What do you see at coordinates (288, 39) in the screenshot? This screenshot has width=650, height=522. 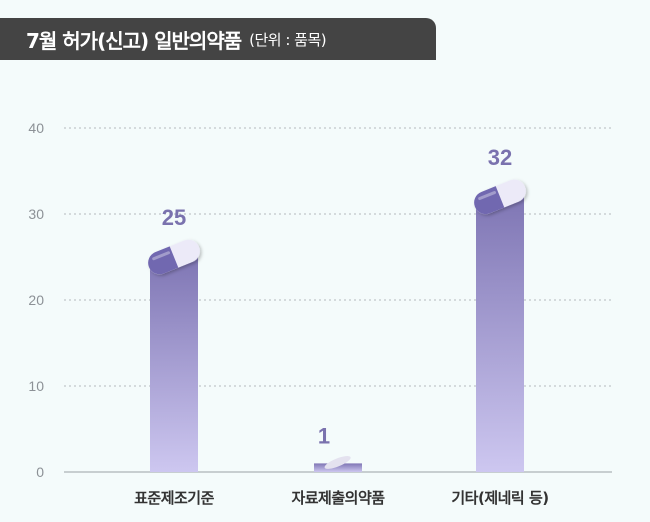 I see `chart-unit-label: (단위 : 품목)` at bounding box center [288, 39].